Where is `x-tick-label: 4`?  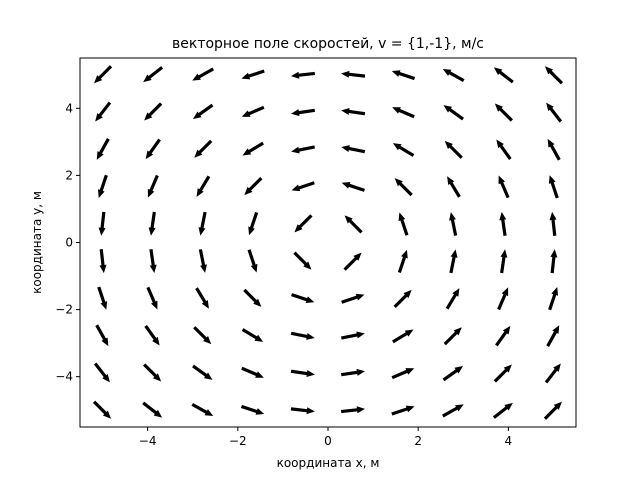
x-tick-label: 4 is located at coordinates (509, 441).